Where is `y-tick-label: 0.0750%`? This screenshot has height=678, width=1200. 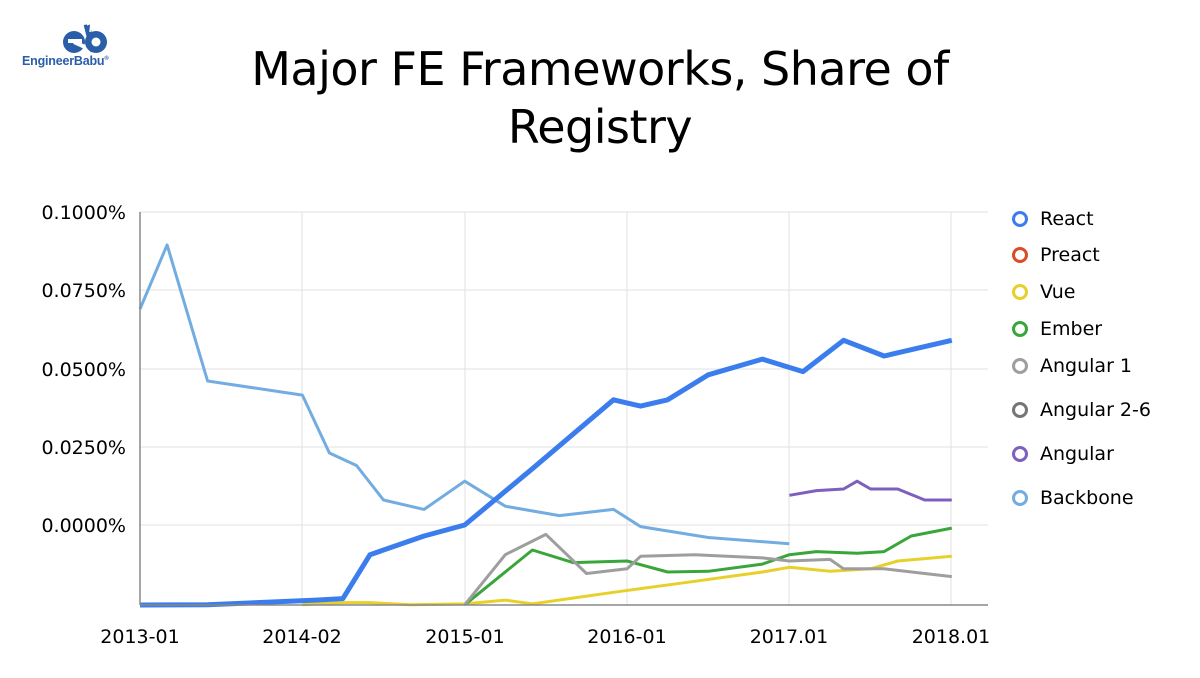 y-tick-label: 0.0750% is located at coordinates (83, 291).